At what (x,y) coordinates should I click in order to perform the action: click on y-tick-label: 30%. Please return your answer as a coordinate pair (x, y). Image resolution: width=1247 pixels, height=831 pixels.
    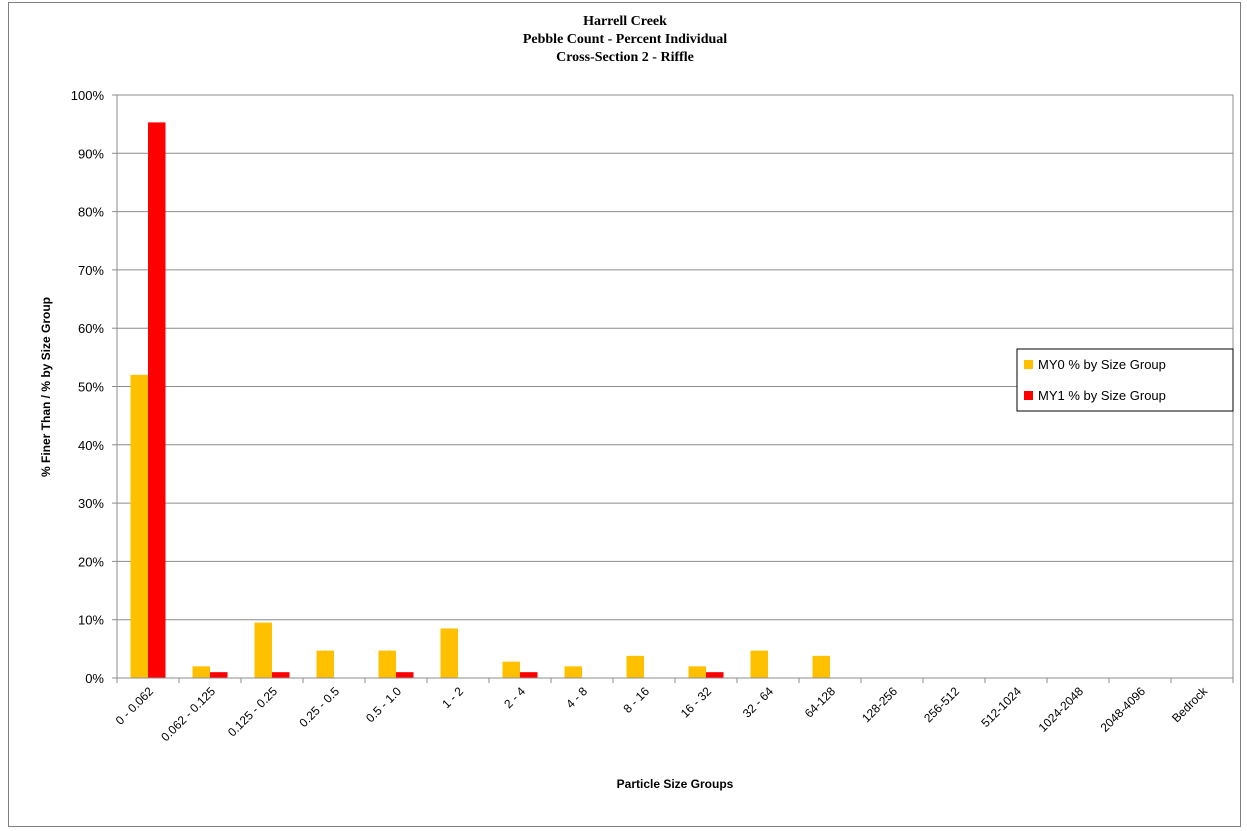
    Looking at the image, I should click on (91, 503).